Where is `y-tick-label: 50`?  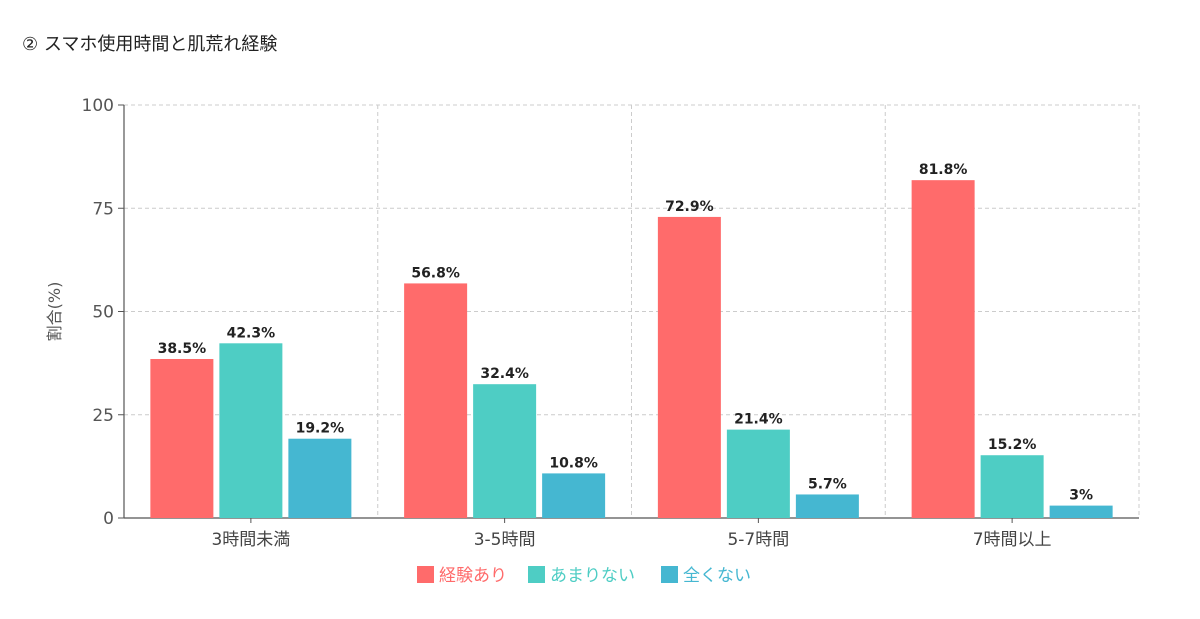
y-tick-label: 50 is located at coordinates (103, 313).